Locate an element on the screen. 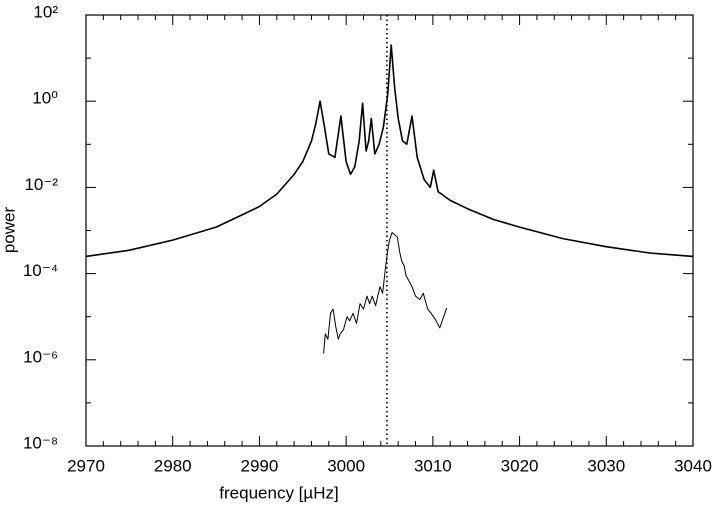  data-line is located at coordinates (385, 293).